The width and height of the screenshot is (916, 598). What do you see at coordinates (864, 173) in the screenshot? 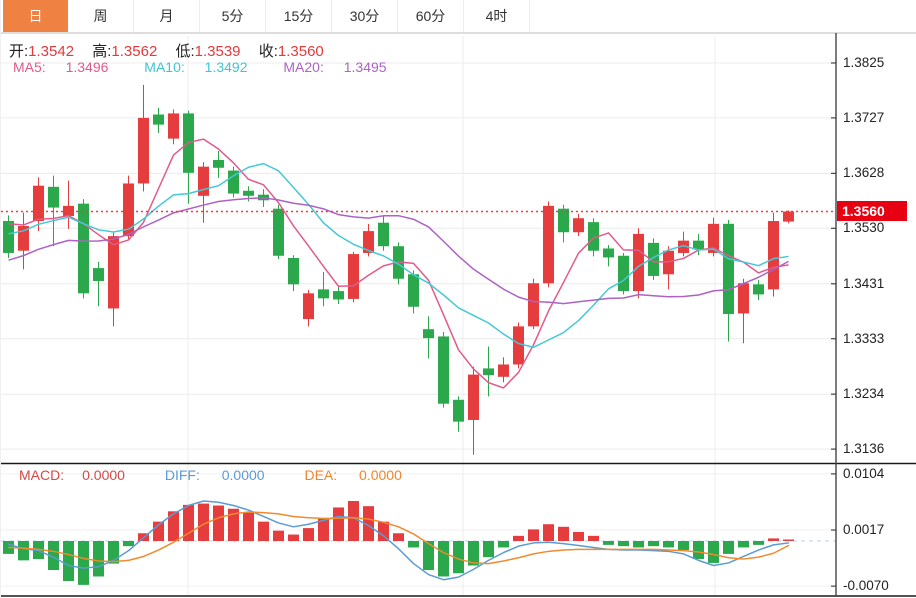
I see `price-axis-label: 1.3628` at bounding box center [864, 173].